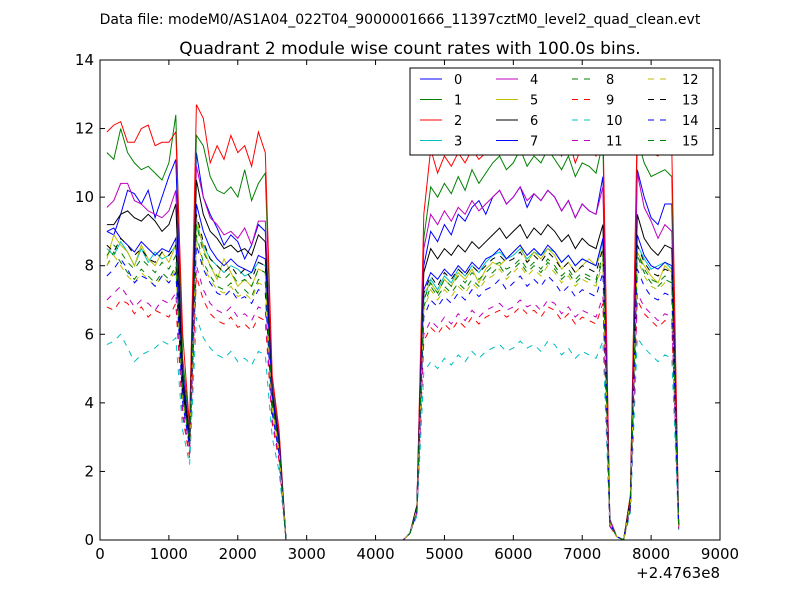  What do you see at coordinates (84, 129) in the screenshot?
I see `y-tick-label: 12` at bounding box center [84, 129].